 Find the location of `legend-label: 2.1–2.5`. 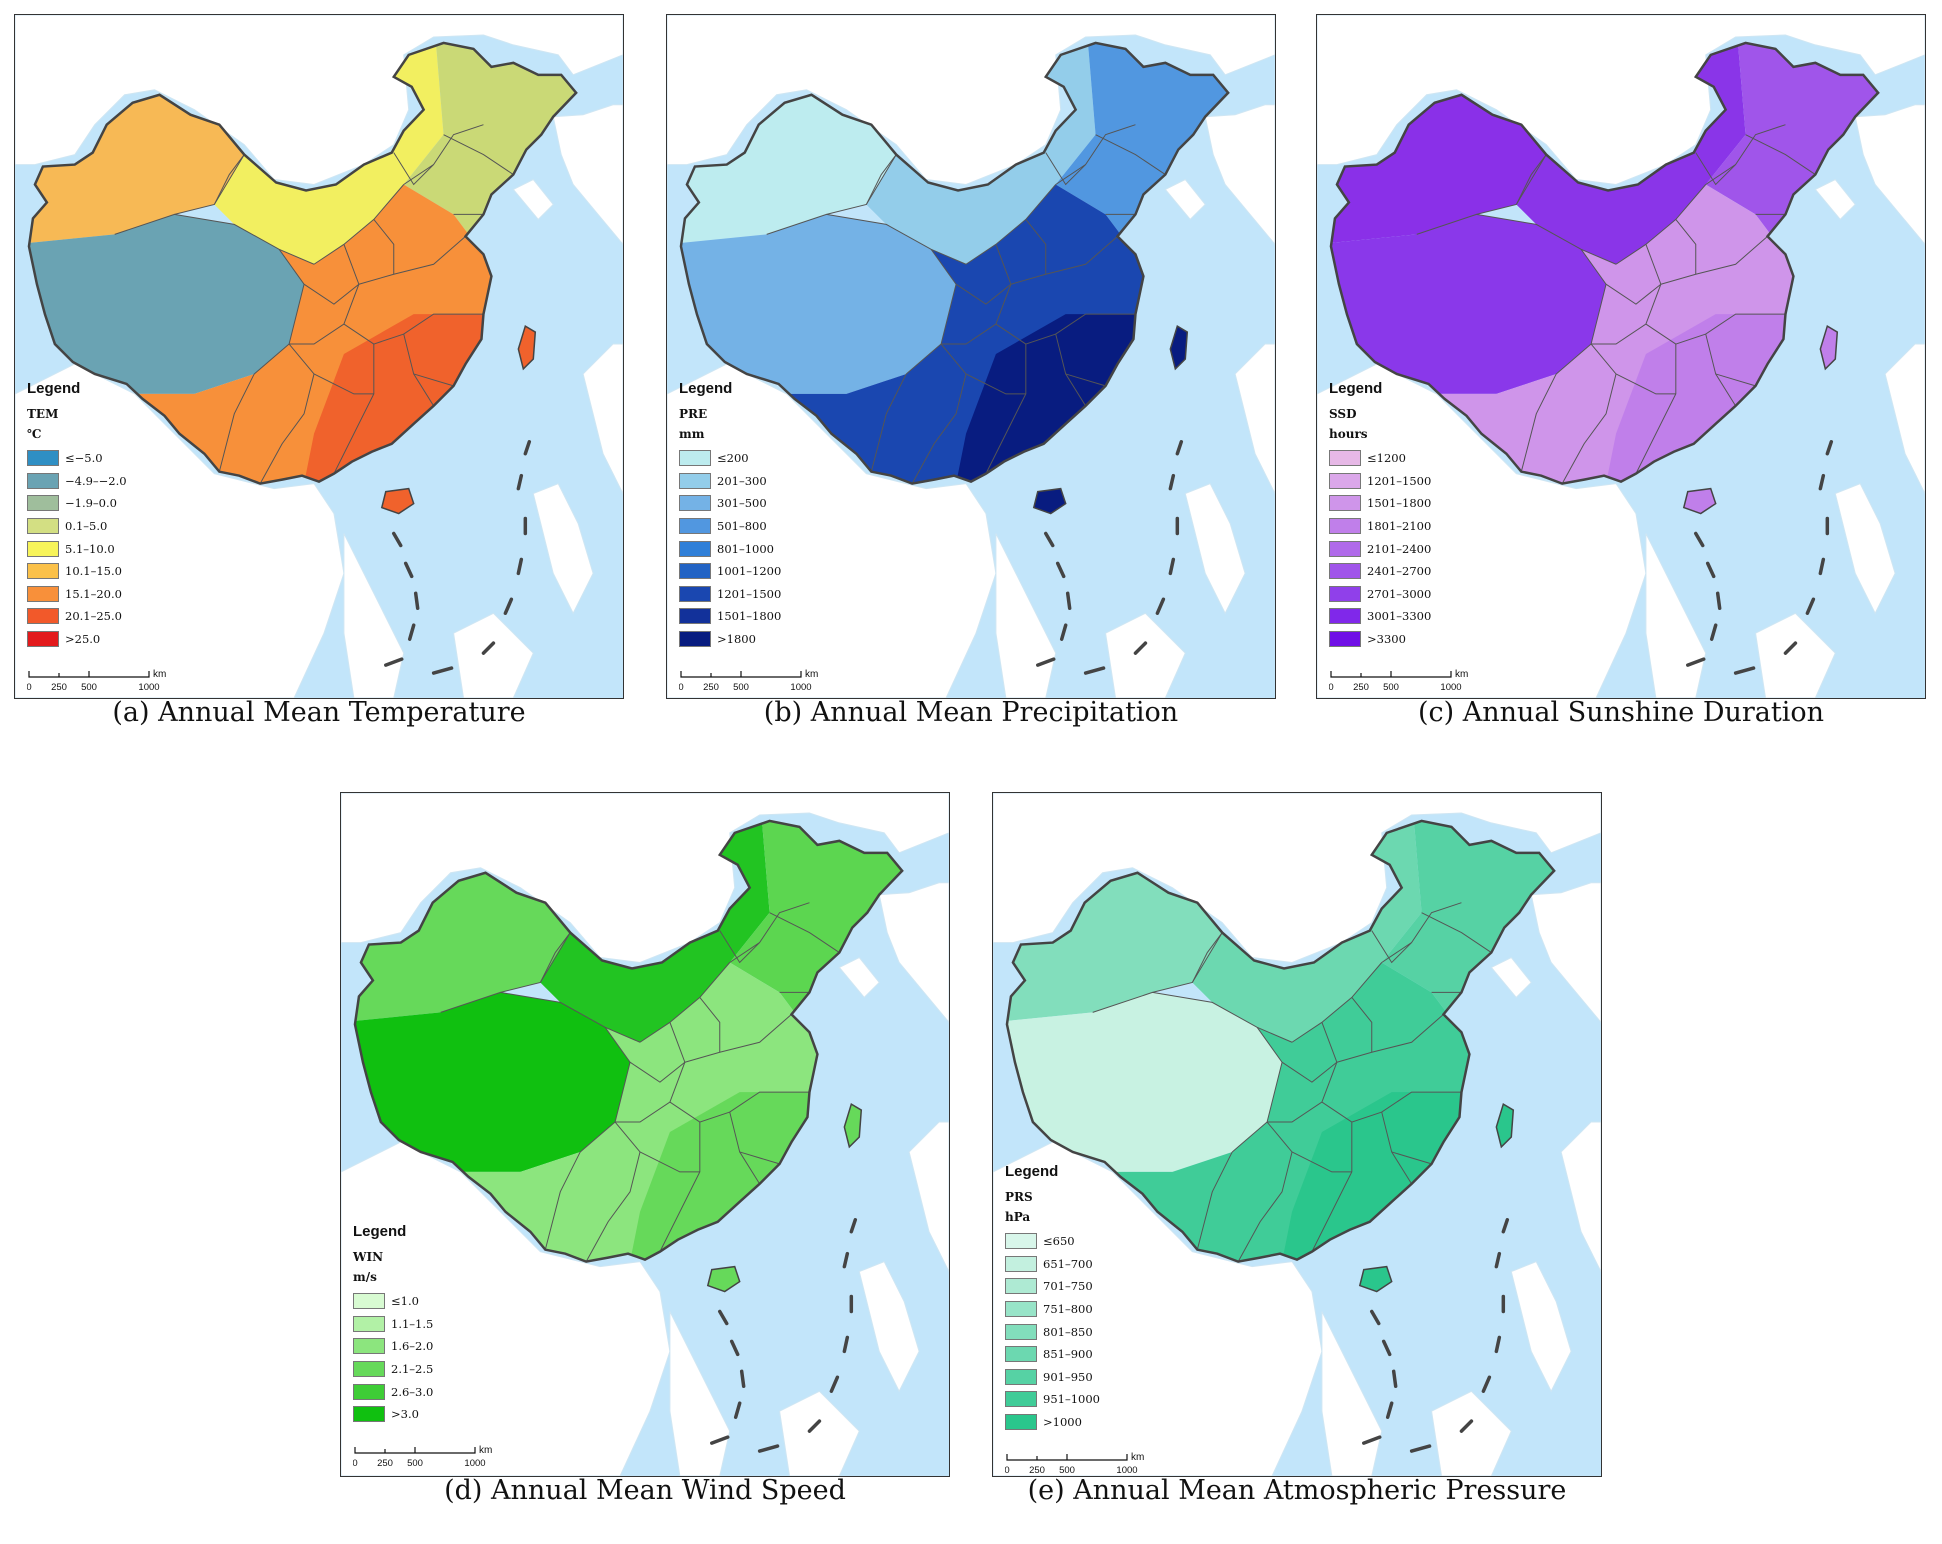

legend-label: 2.1–2.5 is located at coordinates (412, 1369).